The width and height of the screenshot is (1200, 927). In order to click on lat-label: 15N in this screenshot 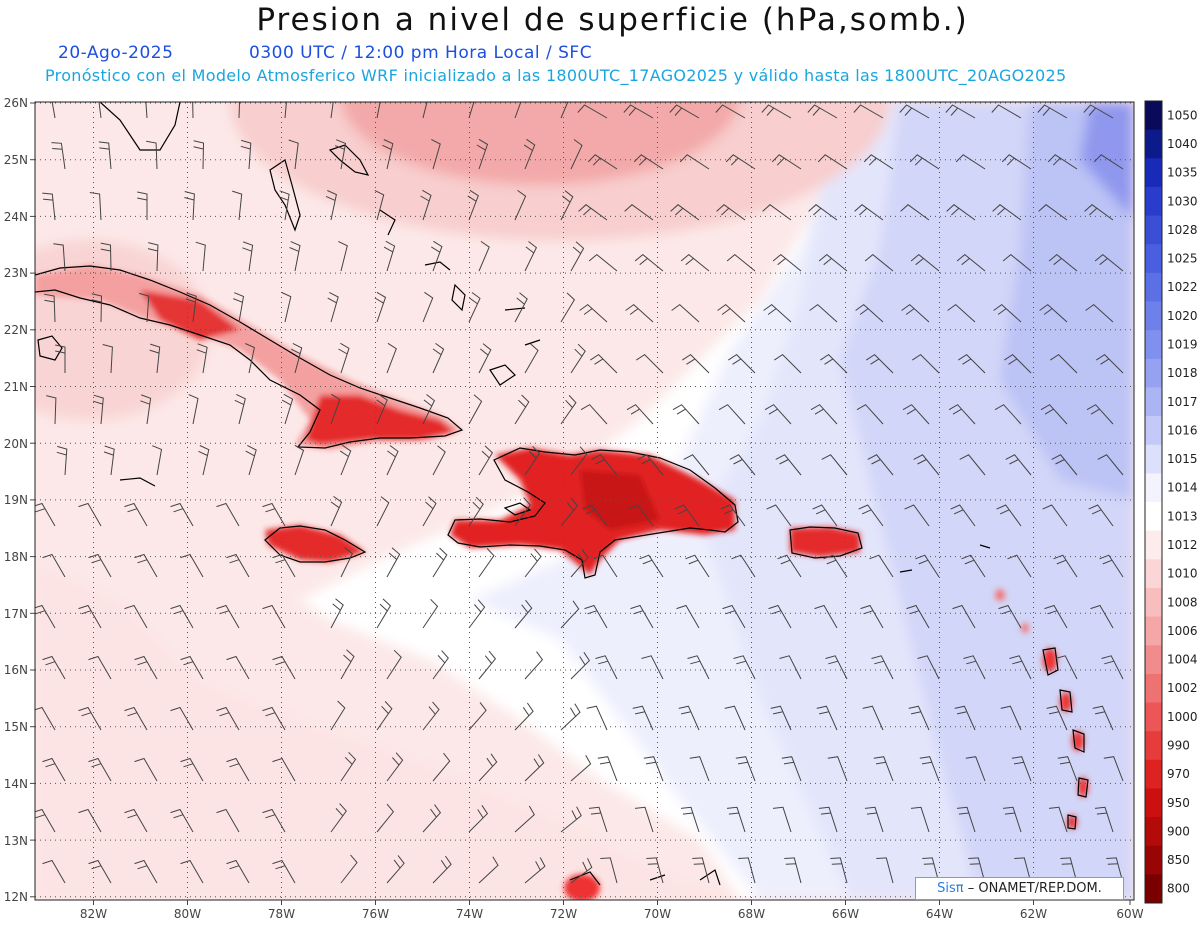, I will do `click(16, 727)`.